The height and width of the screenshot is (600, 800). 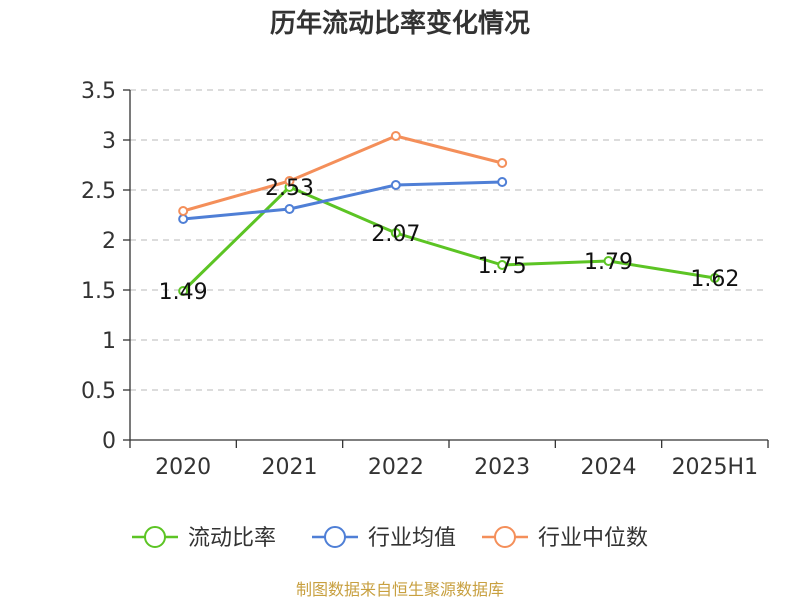 What do you see at coordinates (593, 538) in the screenshot?
I see `legend-label: 行业中位数` at bounding box center [593, 538].